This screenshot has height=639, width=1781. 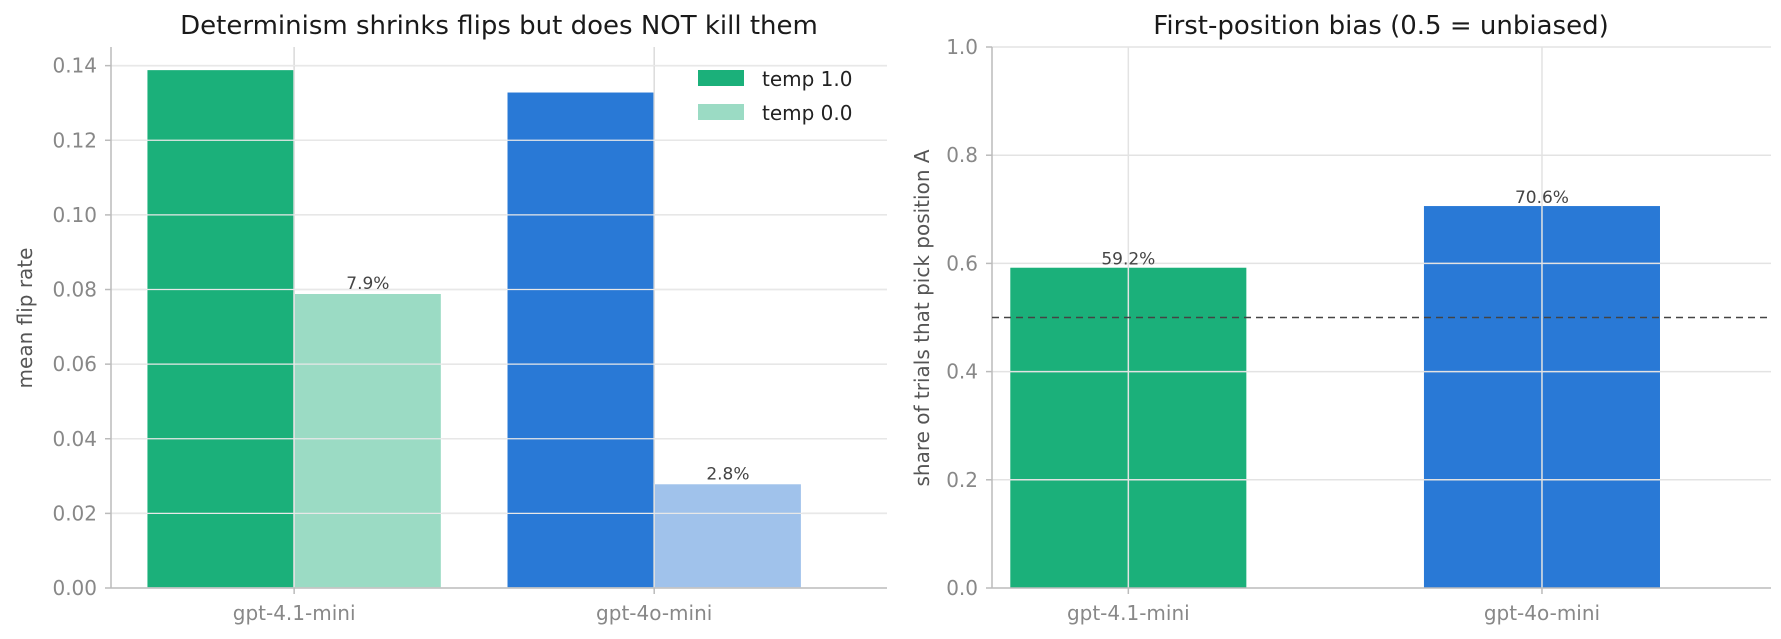 What do you see at coordinates (74, 439) in the screenshot?
I see `y-tick-label: 0.04` at bounding box center [74, 439].